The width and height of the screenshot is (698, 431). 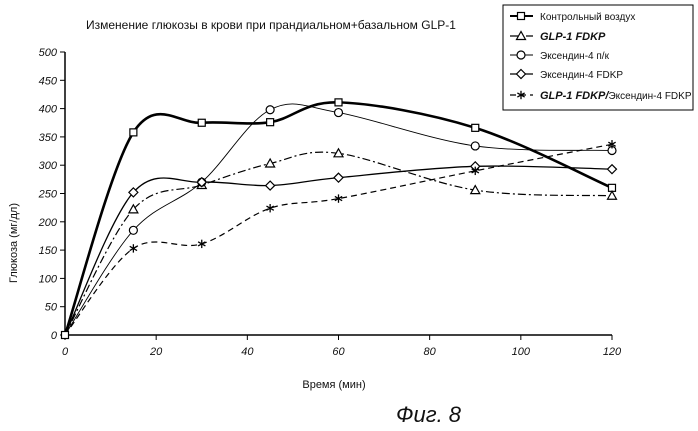 I want to click on y-tick-label: 150, so click(x=48, y=251).